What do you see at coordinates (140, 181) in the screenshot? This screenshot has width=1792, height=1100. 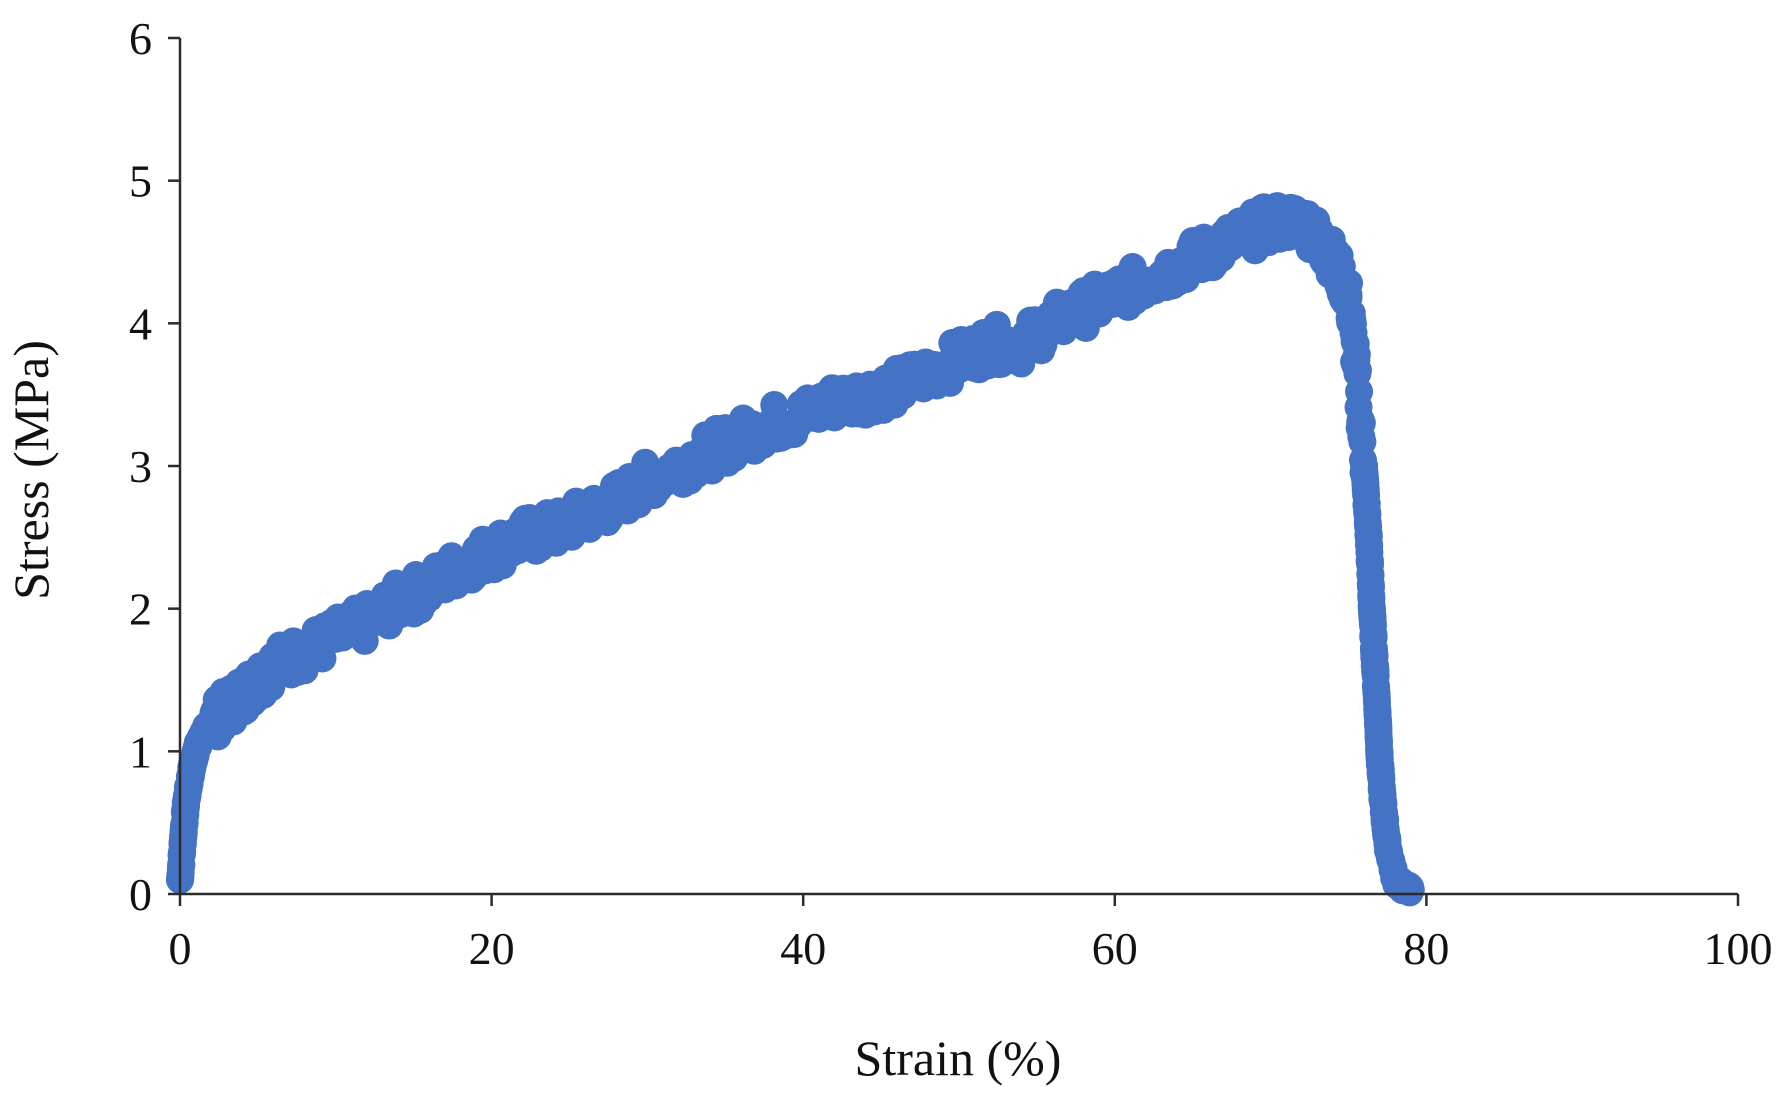 I see `y-tick-label: 5` at bounding box center [140, 181].